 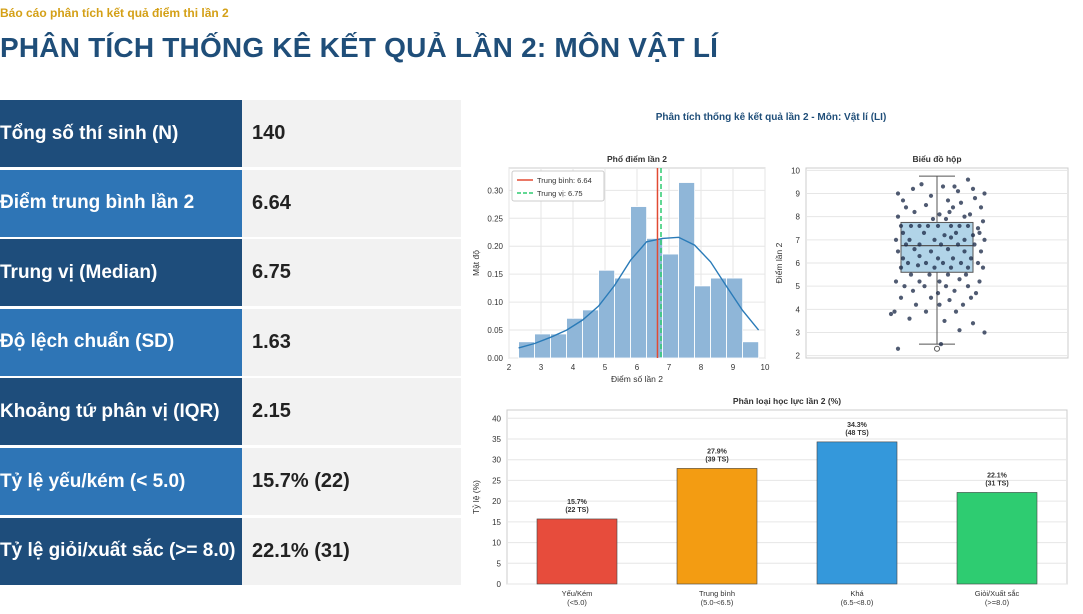 I want to click on box-y-tick-label: 10, so click(x=795, y=170).